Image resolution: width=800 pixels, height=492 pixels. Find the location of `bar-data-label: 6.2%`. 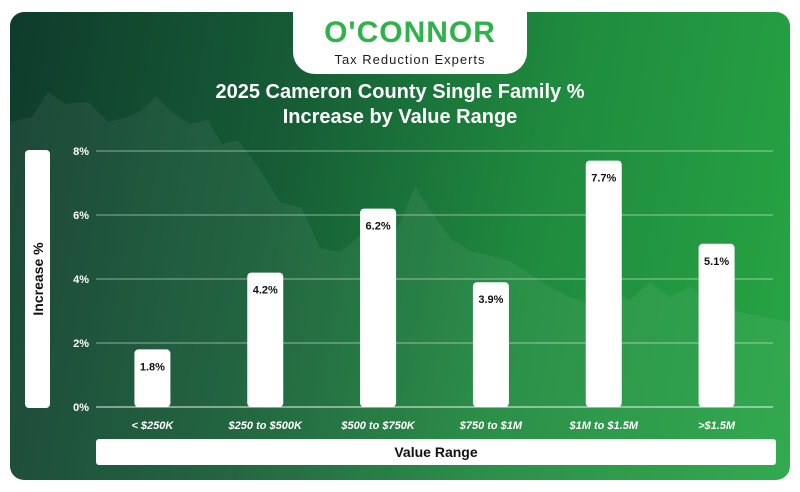

bar-data-label: 6.2% is located at coordinates (378, 227).